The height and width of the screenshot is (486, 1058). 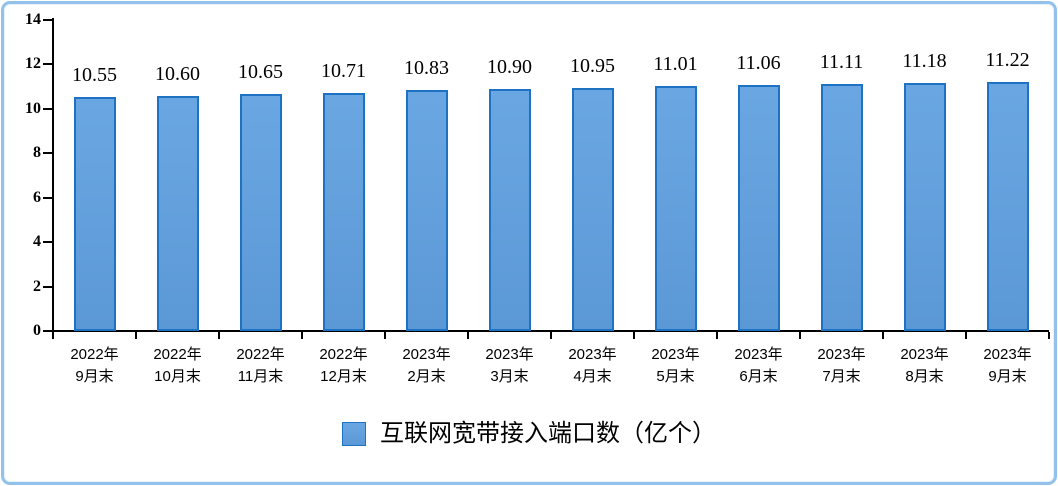 I want to click on y-axis-tick-label: 14, so click(x=33, y=19).